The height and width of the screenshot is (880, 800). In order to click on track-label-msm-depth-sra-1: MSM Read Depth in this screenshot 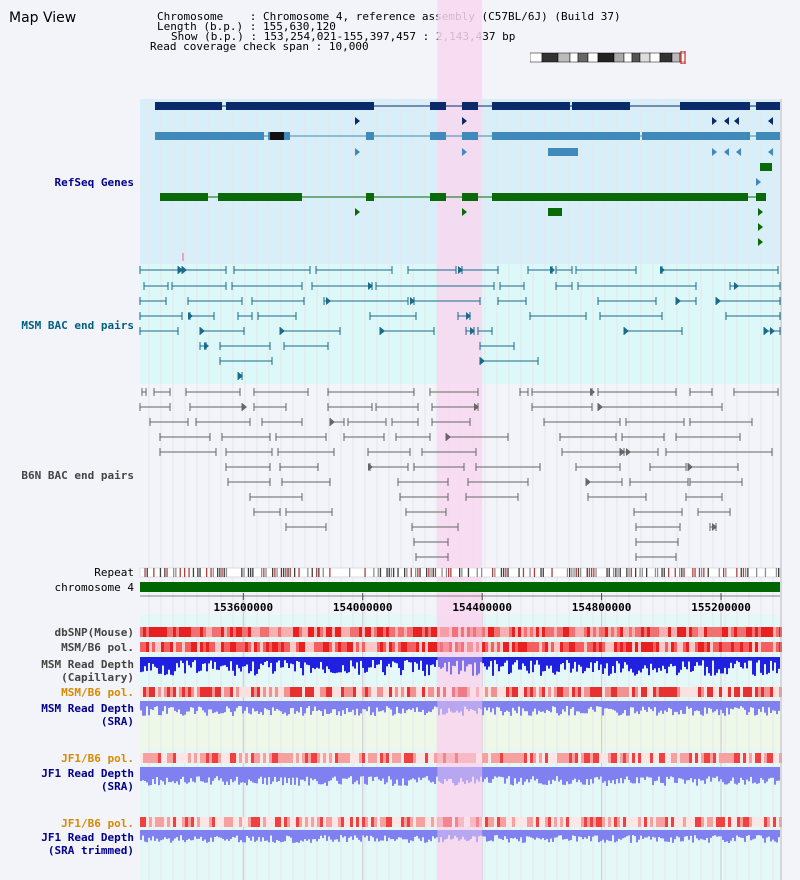, I will do `click(87, 708)`.